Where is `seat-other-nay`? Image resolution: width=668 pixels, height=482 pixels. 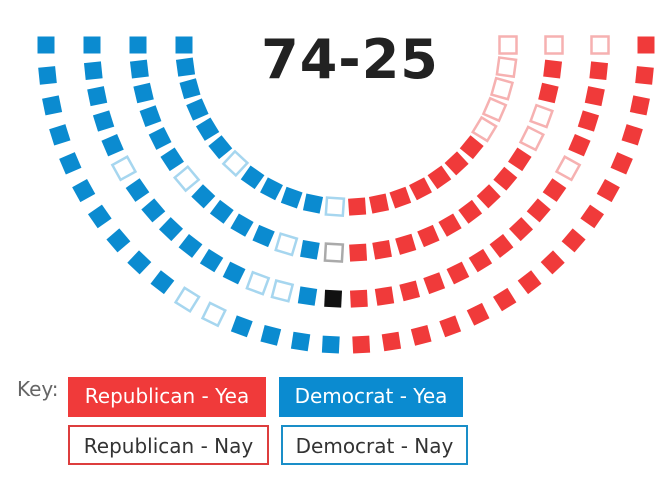
seat-other-nay is located at coordinates (334, 252).